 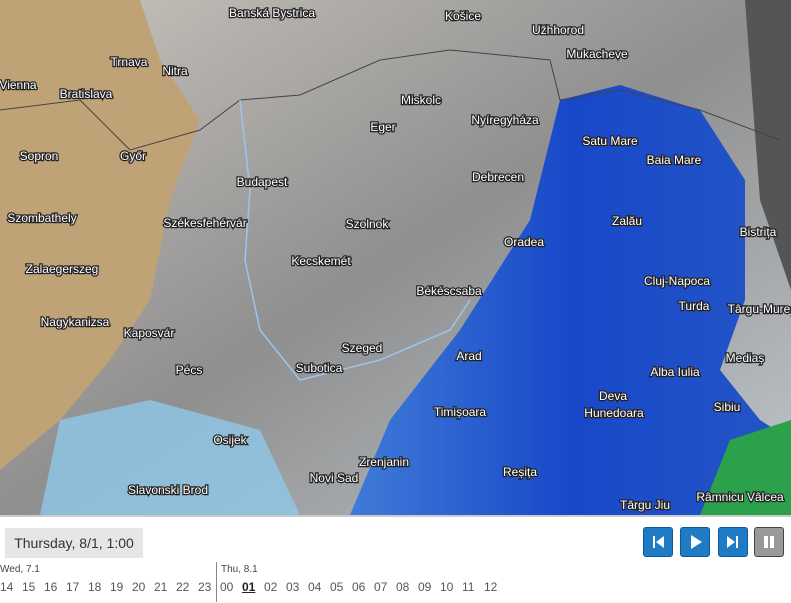 I want to click on city-label: Sibiu, so click(x=727, y=407).